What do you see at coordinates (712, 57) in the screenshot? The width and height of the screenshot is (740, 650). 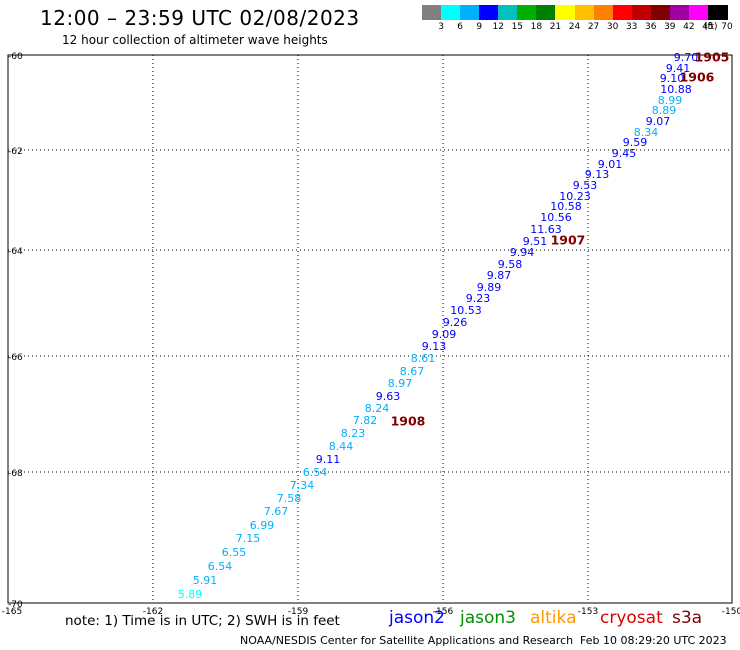 I see `time-stamp-label: 1905` at bounding box center [712, 57].